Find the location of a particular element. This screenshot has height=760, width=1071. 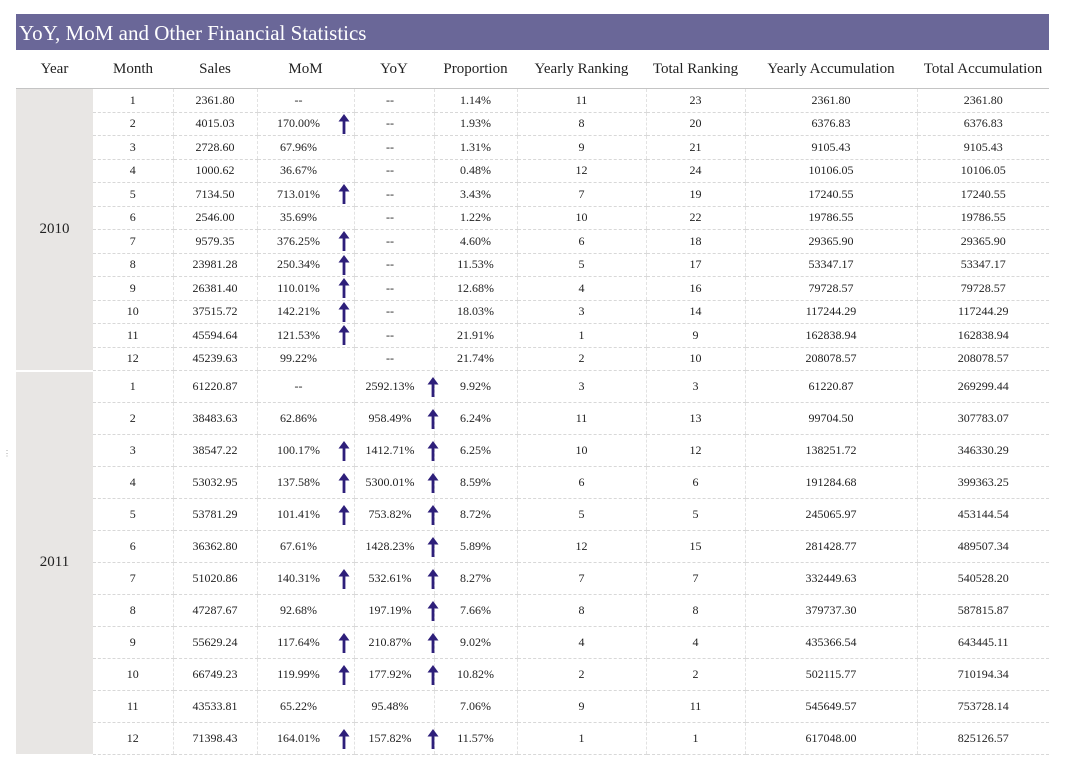

total-accumulation-cell: 587815.87 is located at coordinates (982, 610).